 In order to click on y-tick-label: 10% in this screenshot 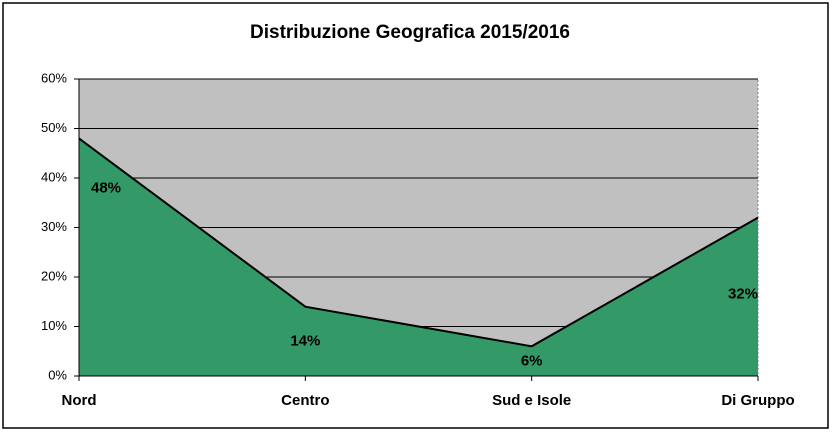, I will do `click(54, 325)`.